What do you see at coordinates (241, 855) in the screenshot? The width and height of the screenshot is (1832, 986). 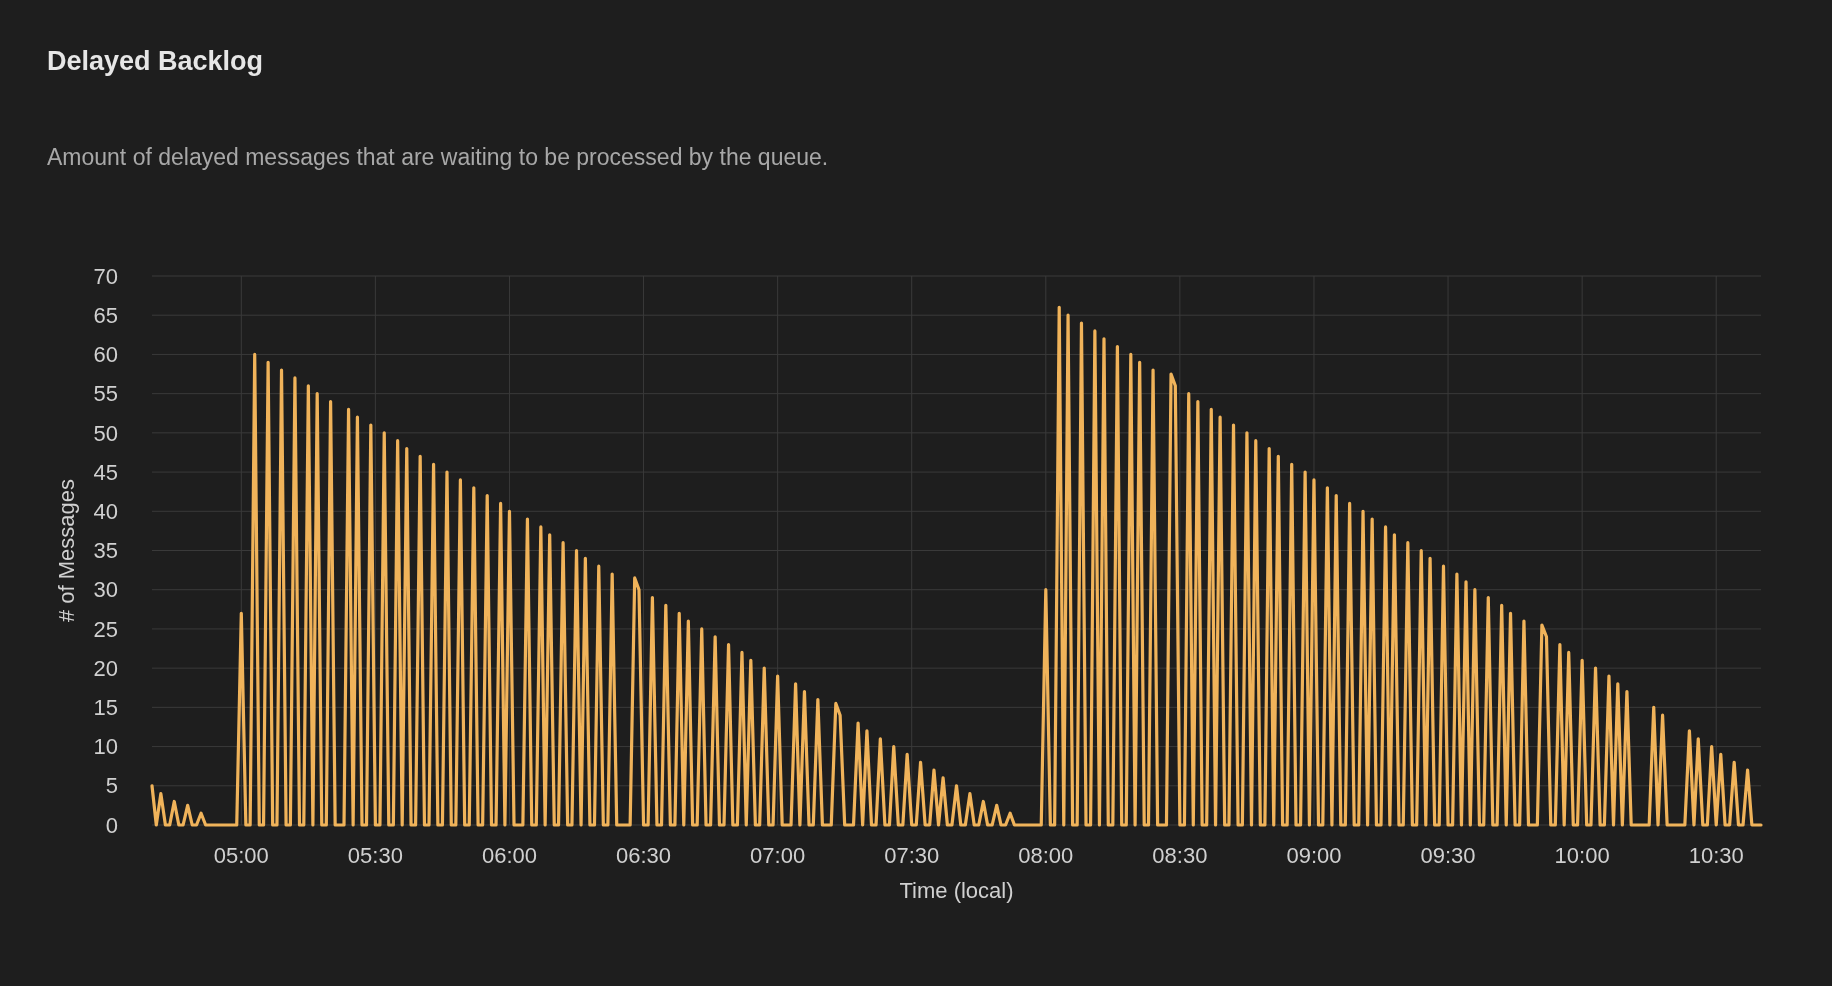 I see `x-tick-label: 05:00` at bounding box center [241, 855].